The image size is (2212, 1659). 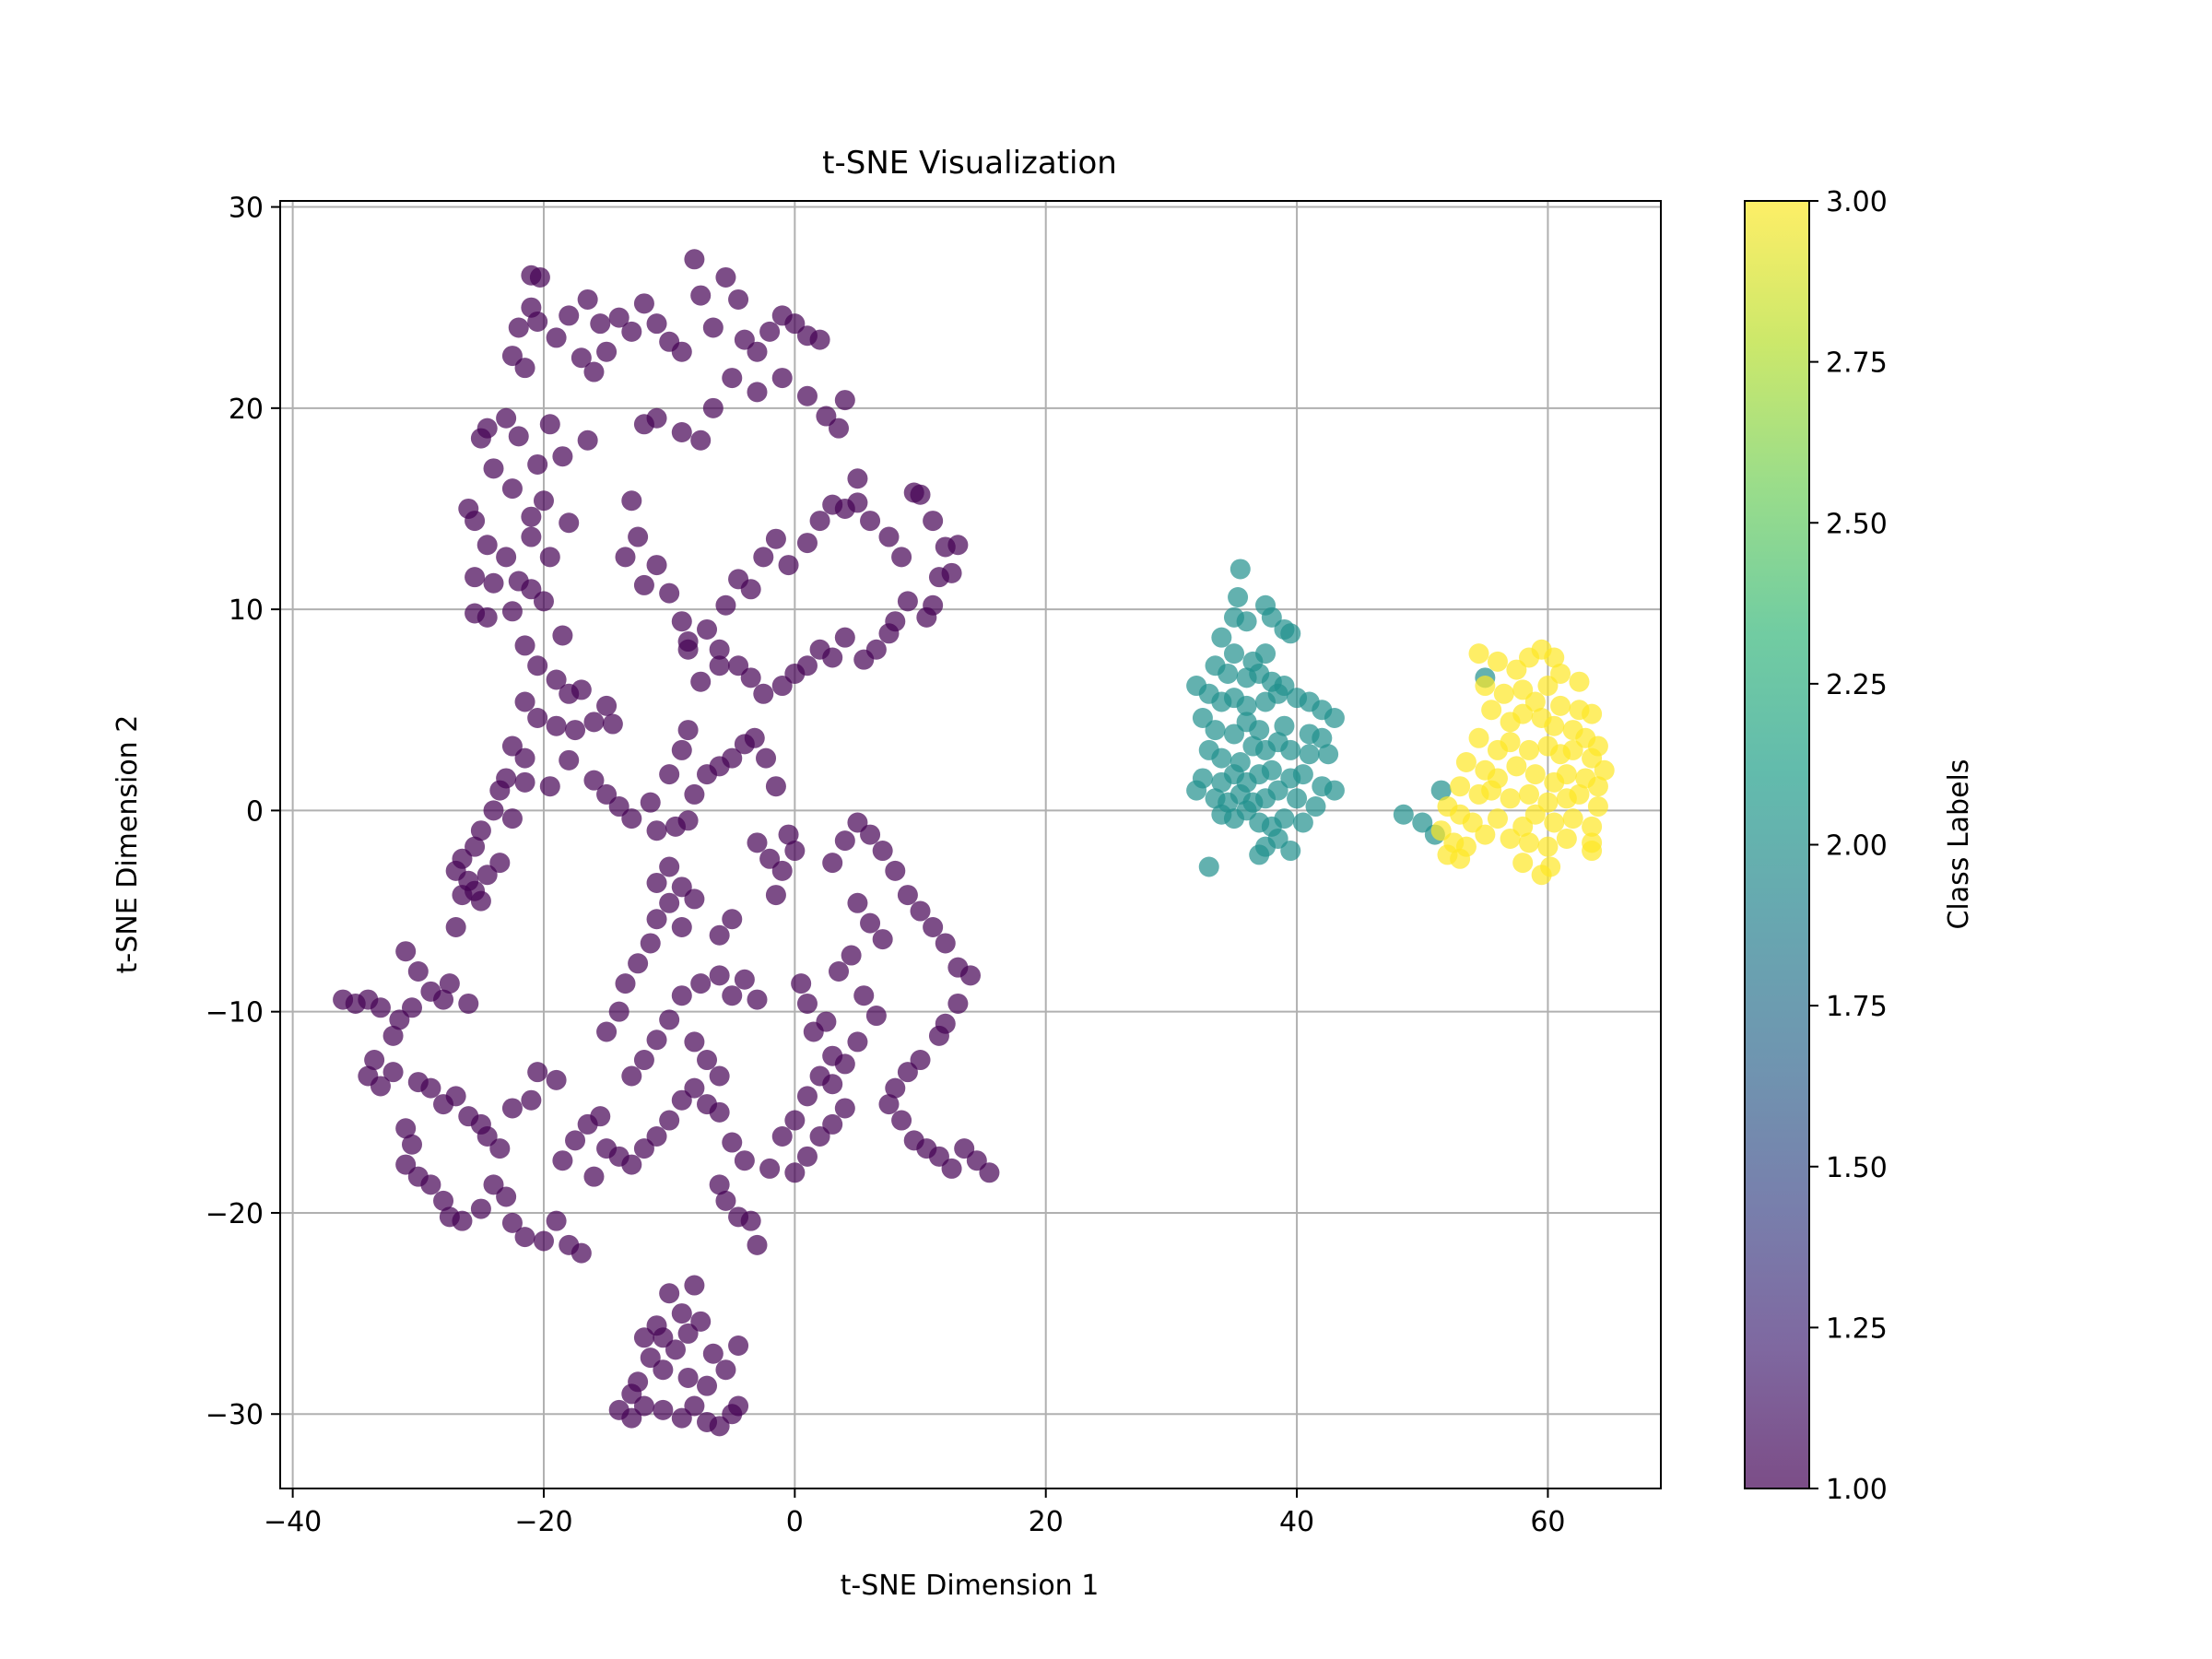 I want to click on x-tick-label: −20, so click(x=543, y=1522).